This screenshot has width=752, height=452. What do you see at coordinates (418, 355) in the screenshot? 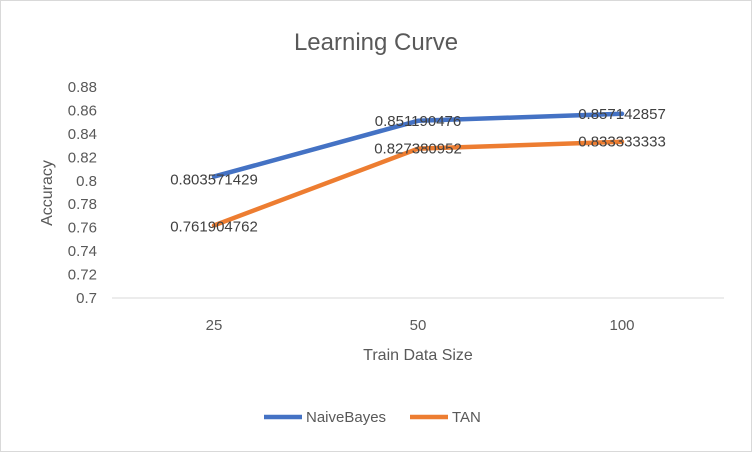
I see `x-axis-label: Train Data Size` at bounding box center [418, 355].